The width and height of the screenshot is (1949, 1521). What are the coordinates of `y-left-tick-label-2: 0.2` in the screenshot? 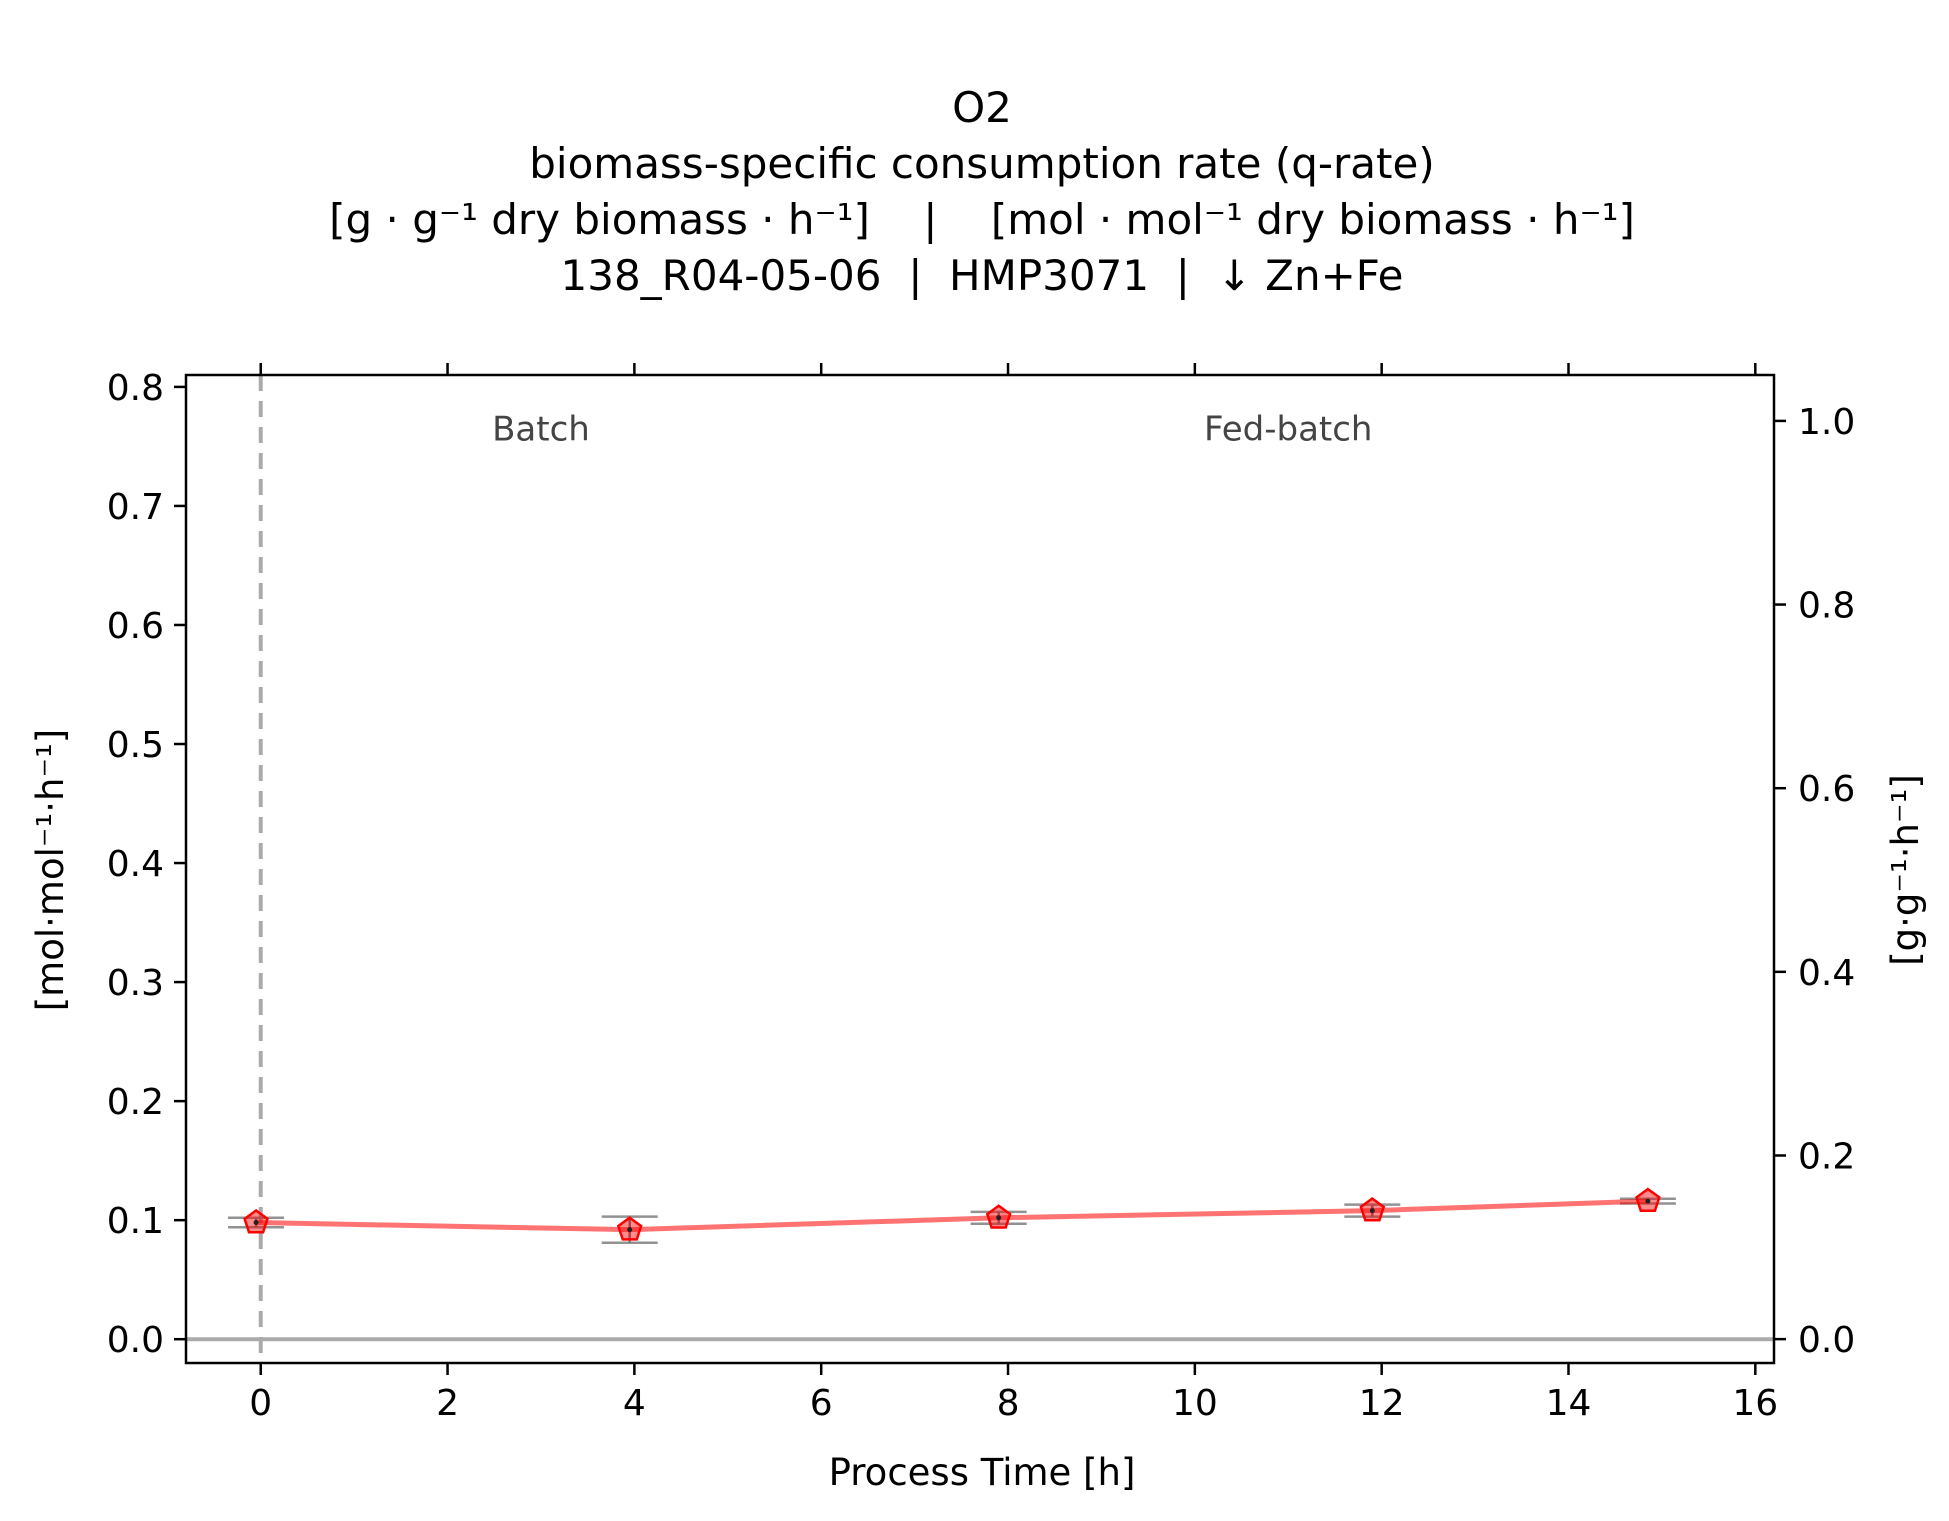 It's located at (135, 1102).